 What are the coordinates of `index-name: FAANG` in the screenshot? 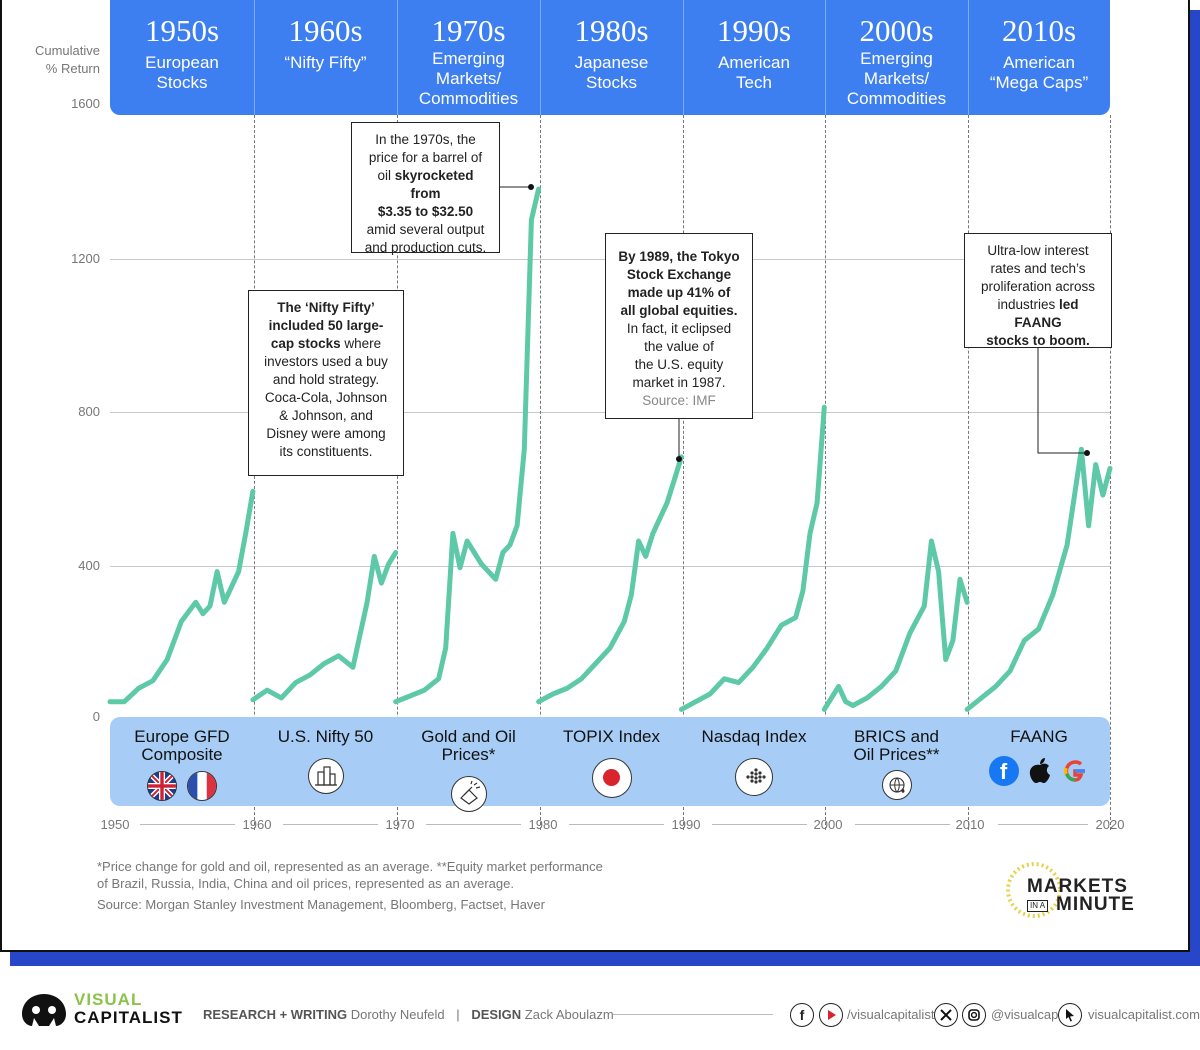 It's located at (1039, 736).